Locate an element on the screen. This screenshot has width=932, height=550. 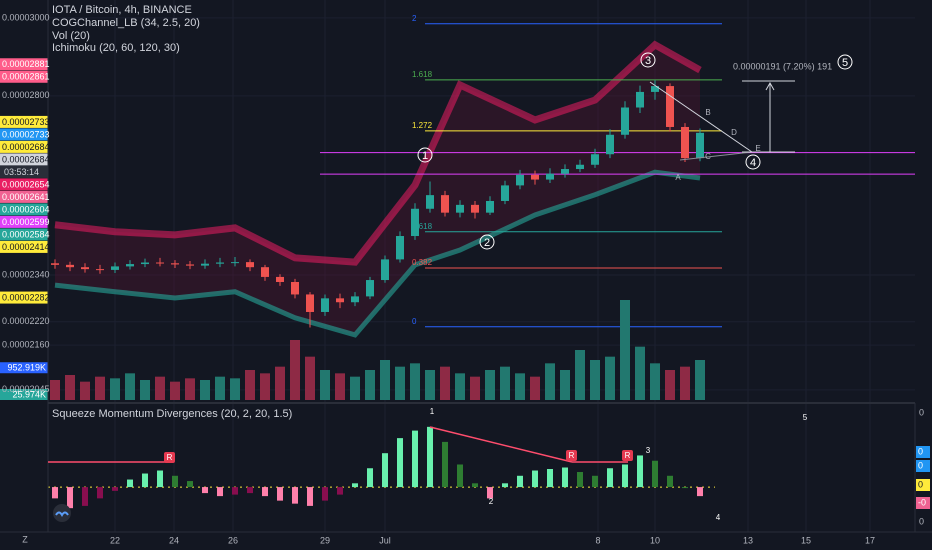
price-tag-label: 0.00002861 is located at coordinates (26, 77).